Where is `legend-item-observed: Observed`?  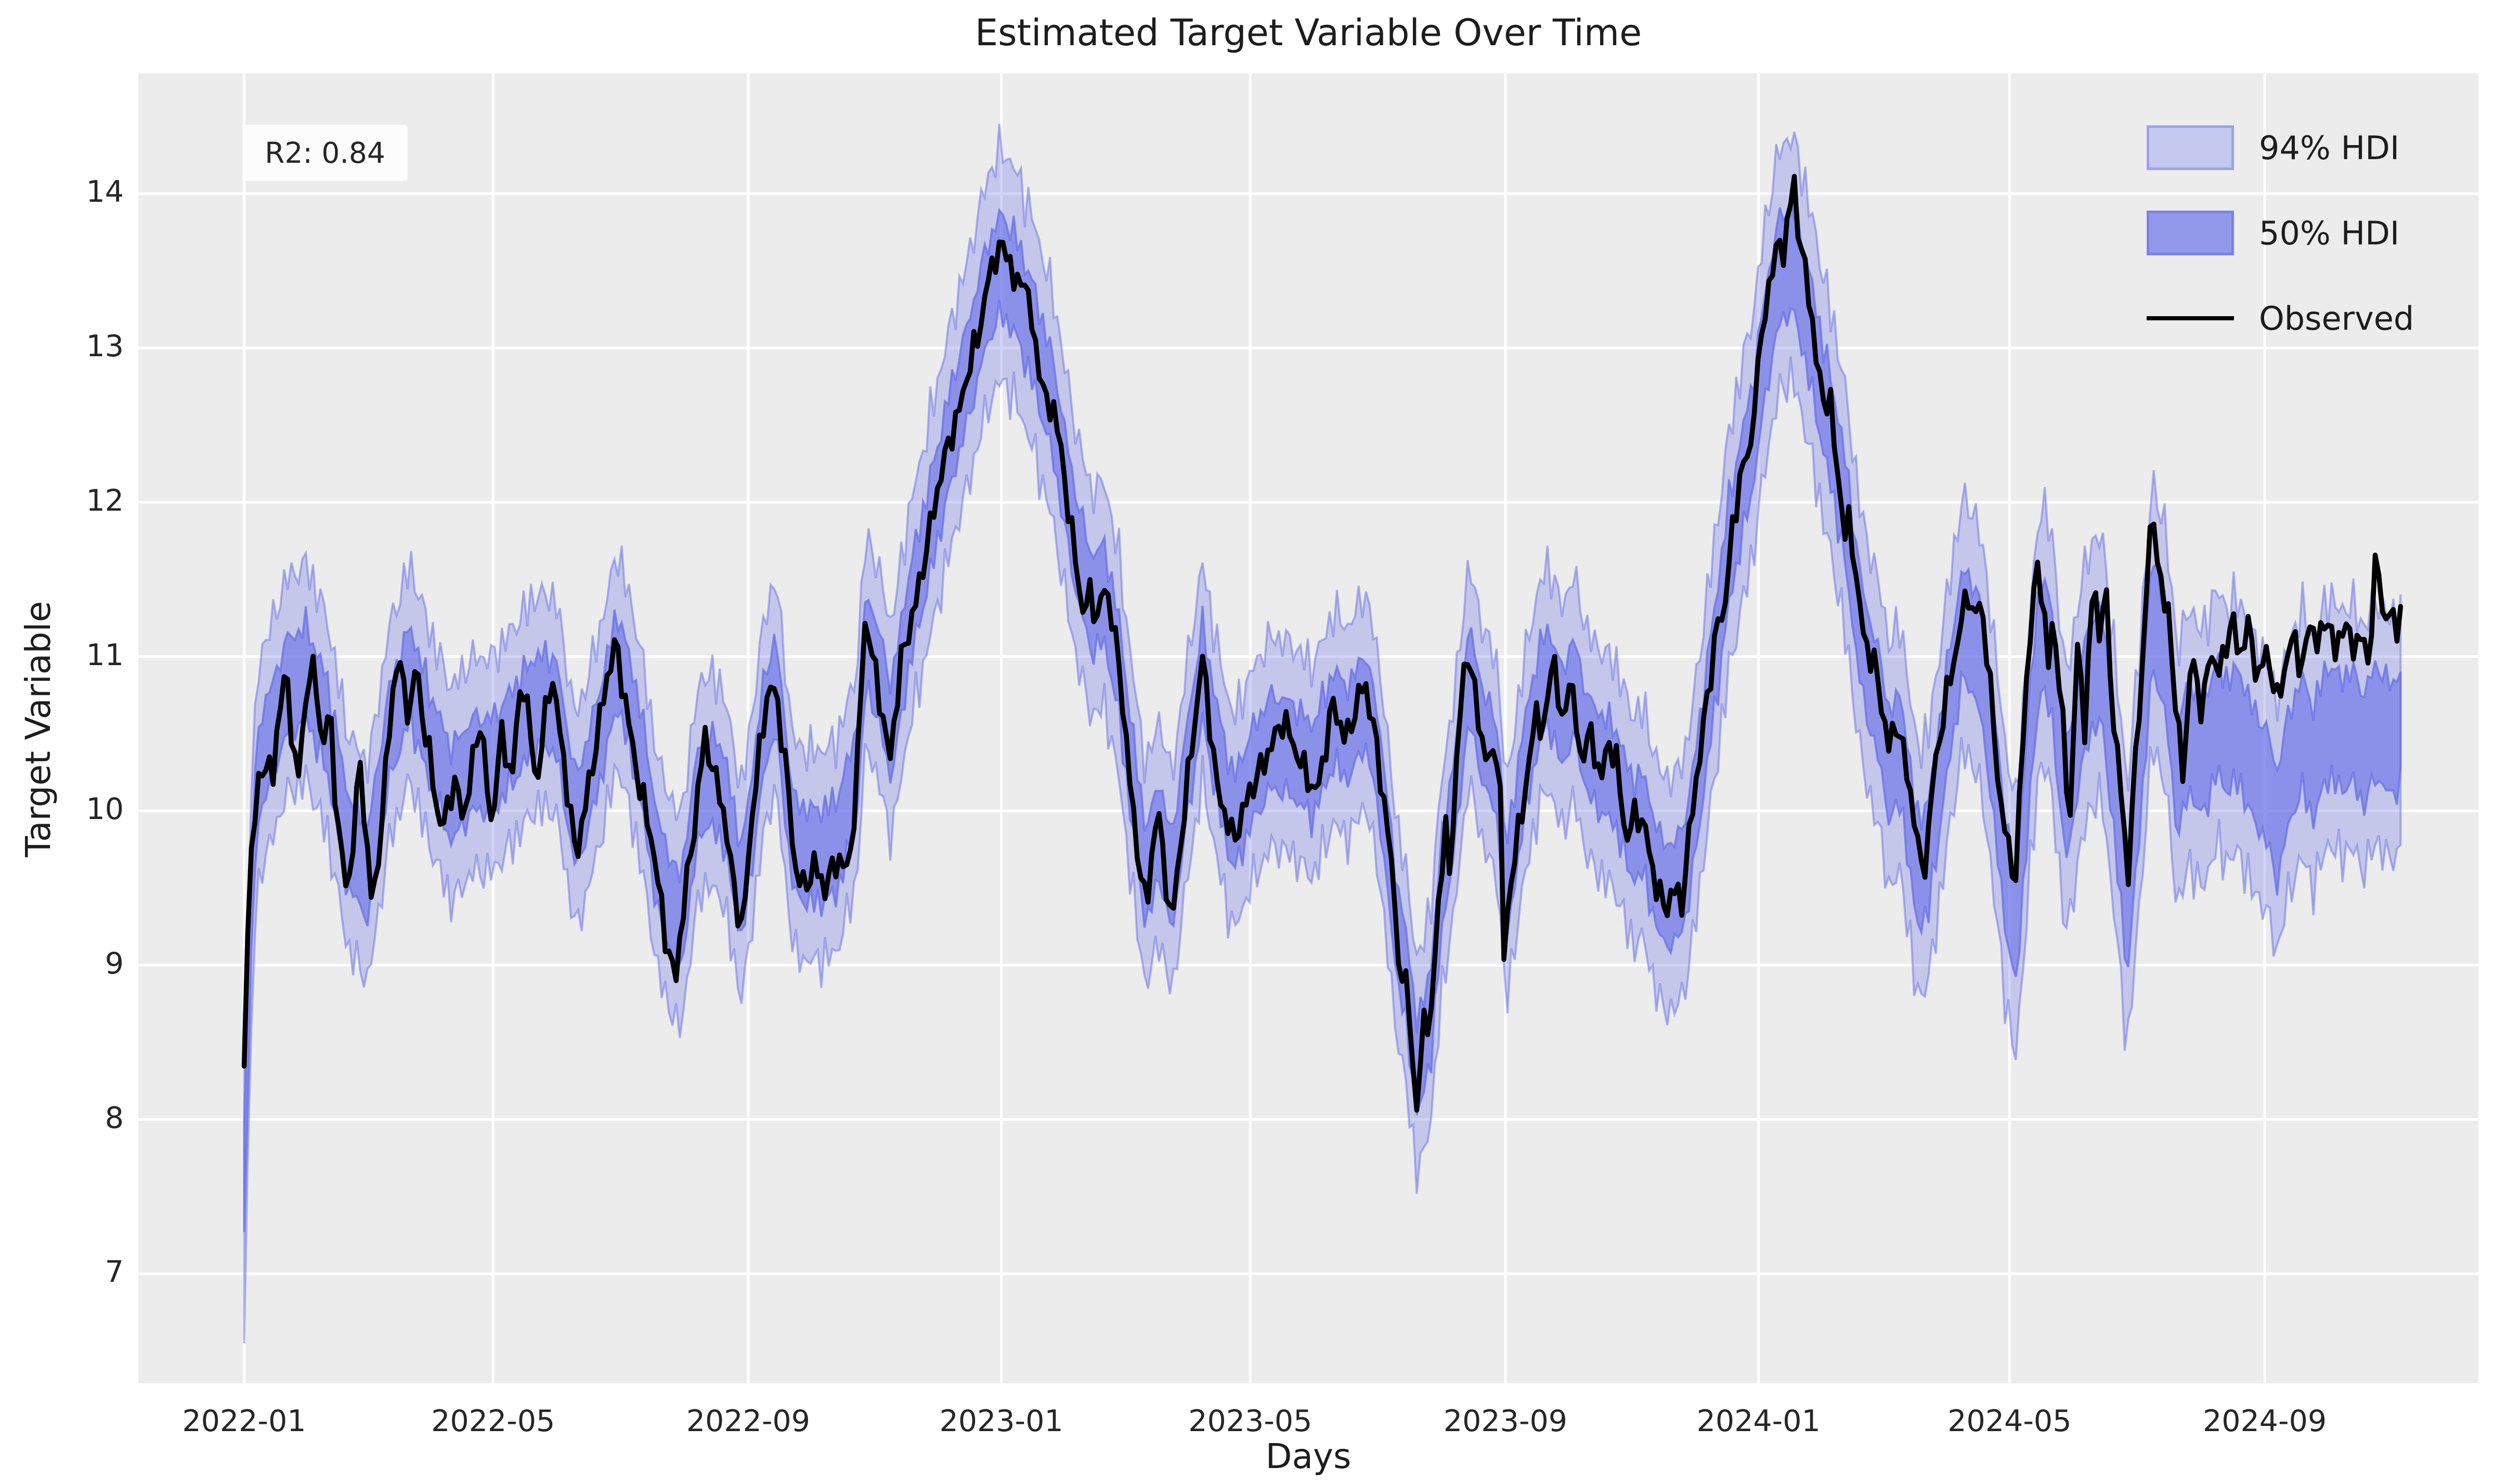
legend-item-observed: Observed is located at coordinates (2280, 318).